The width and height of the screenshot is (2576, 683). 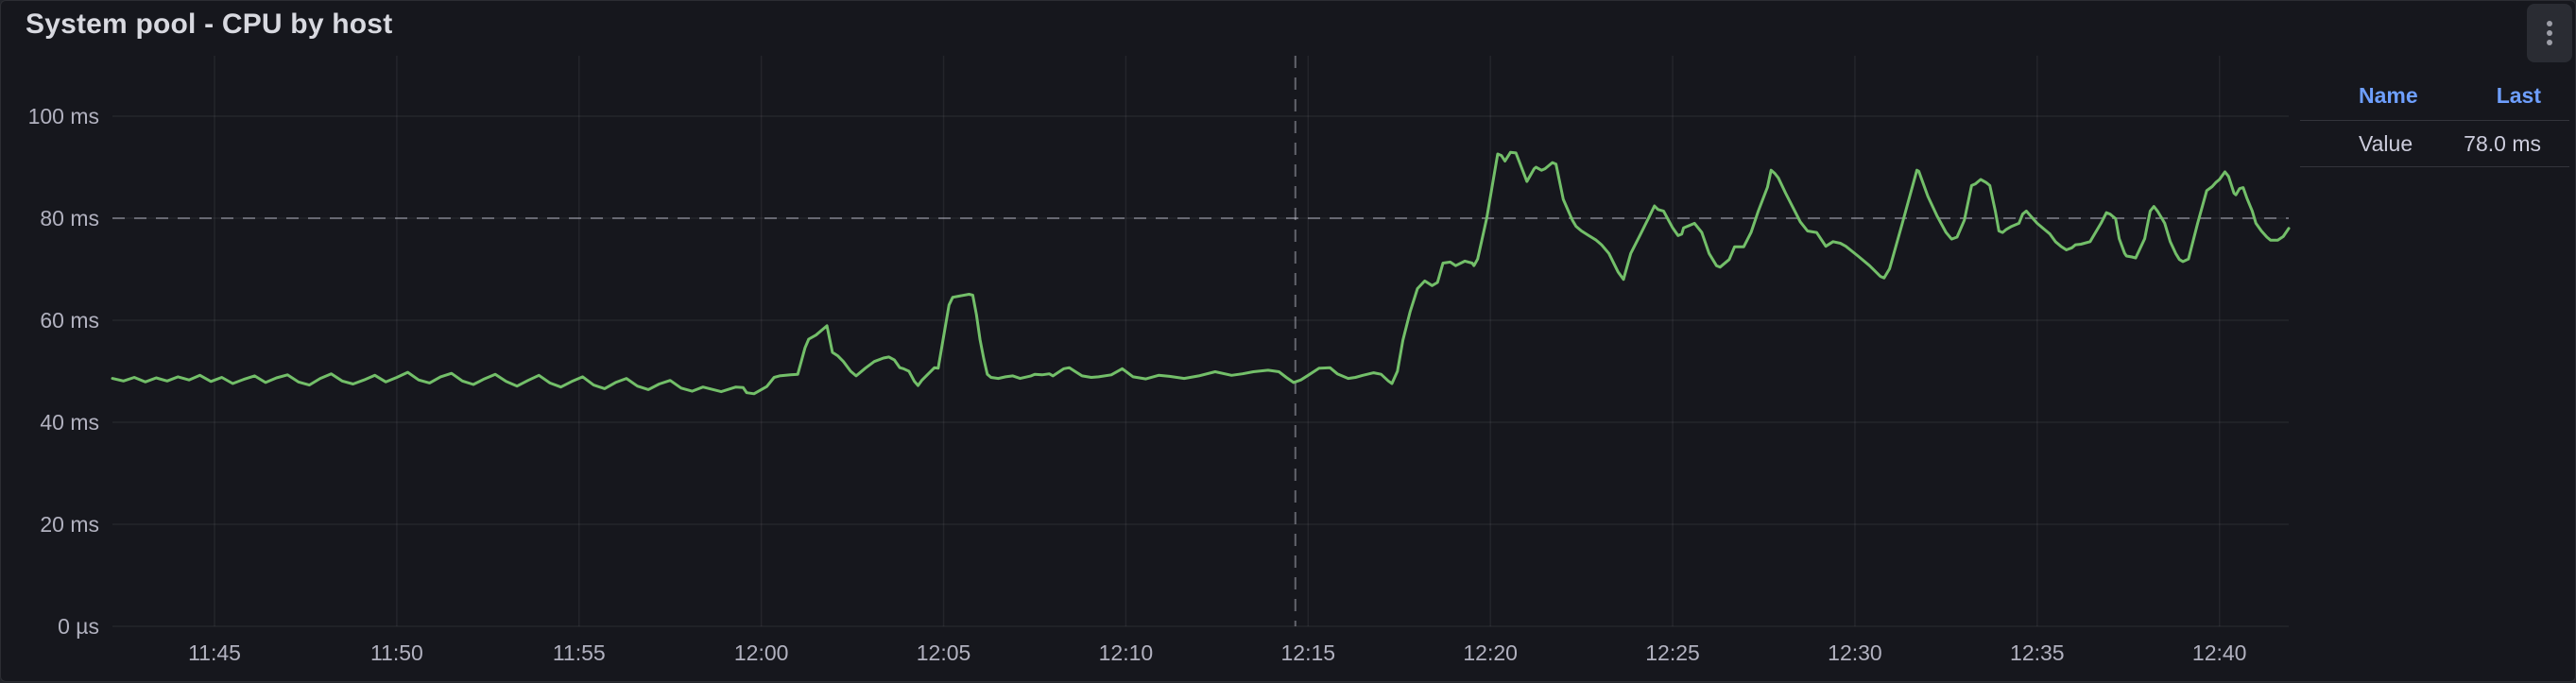 I want to click on x-tick-label: 12:20, so click(x=1490, y=652).